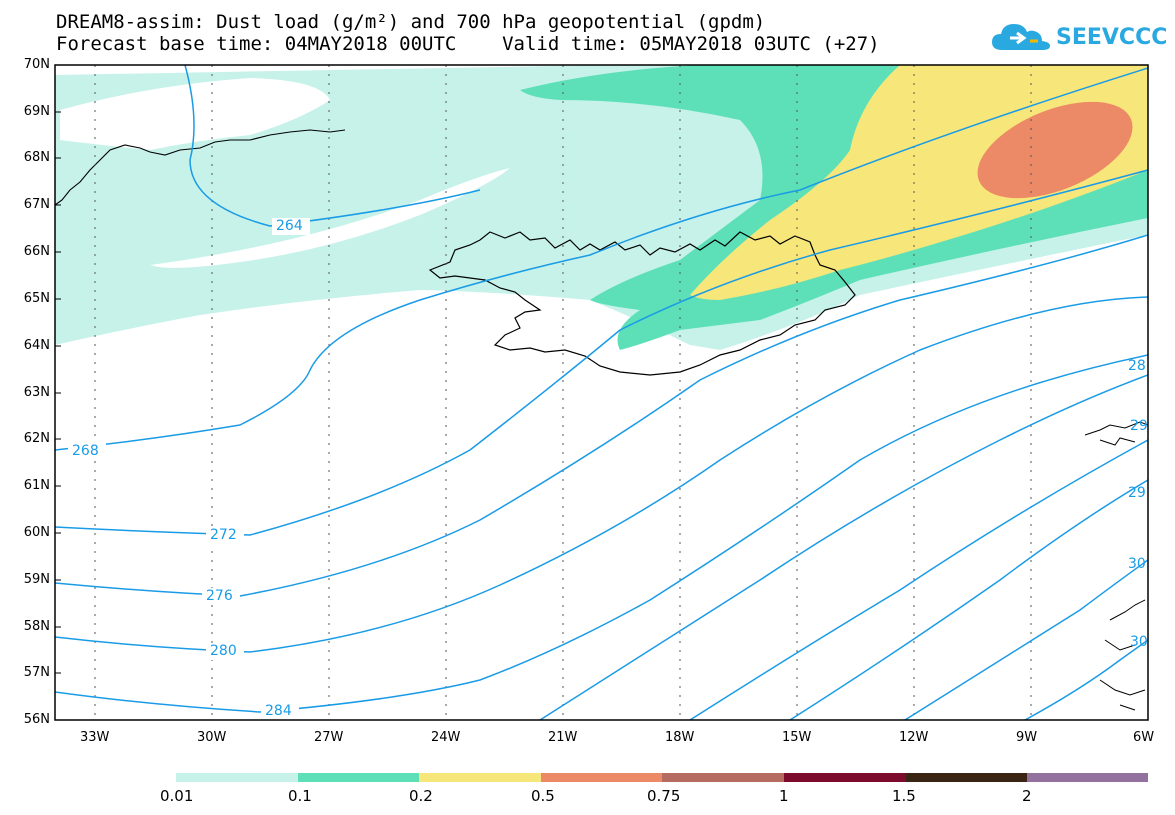 Image resolution: width=1175 pixels, height=815 pixels. Describe the element at coordinates (36, 345) in the screenshot. I see `lat-label: 64N` at that location.